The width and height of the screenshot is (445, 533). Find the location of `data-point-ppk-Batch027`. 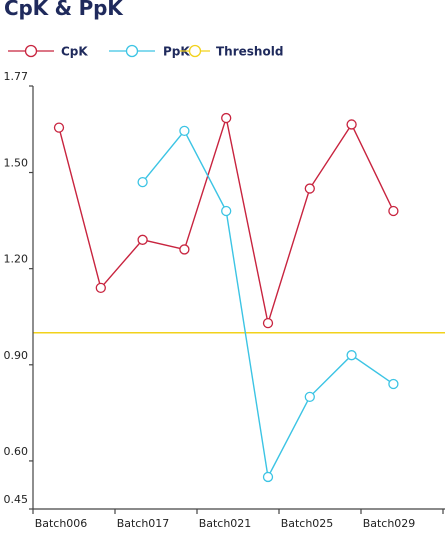

data-point-ppk-Batch027 is located at coordinates (351, 355).